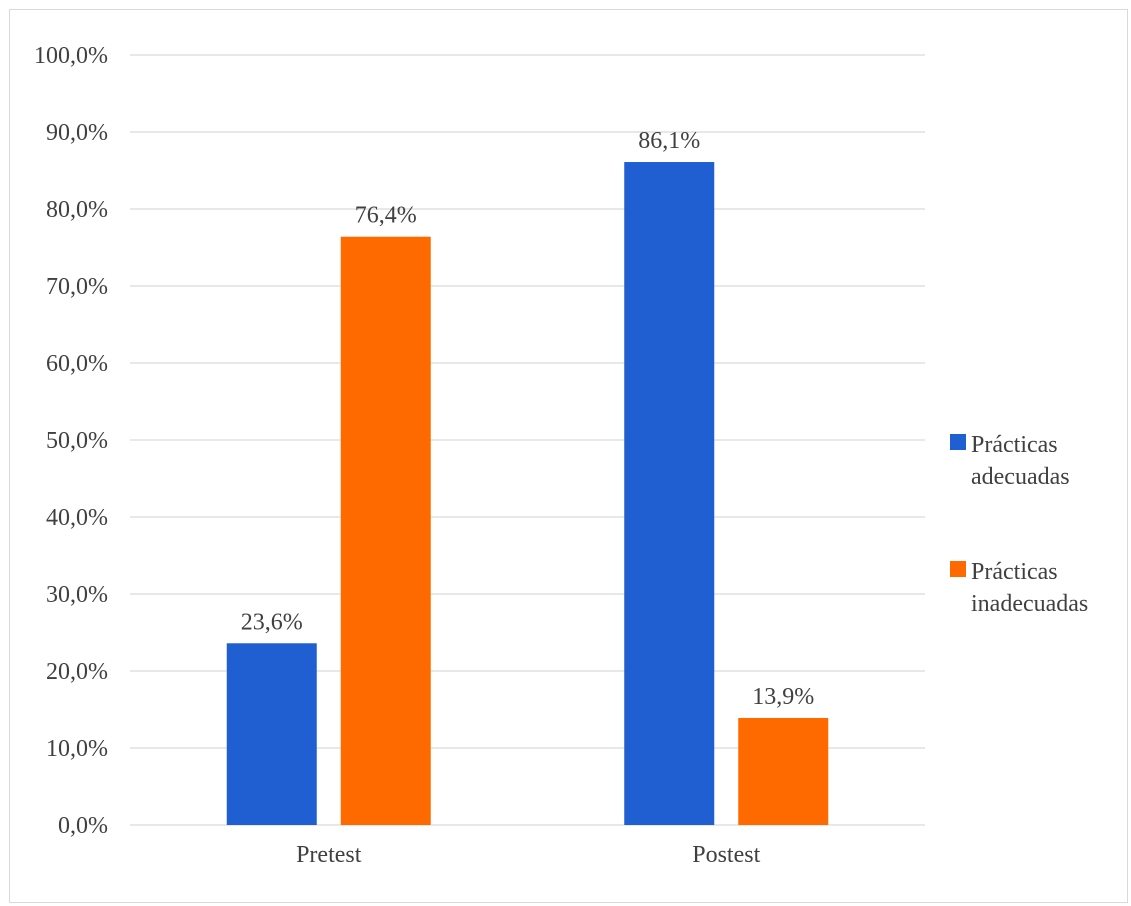 Image resolution: width=1131 pixels, height=906 pixels. Describe the element at coordinates (1029, 604) in the screenshot. I see `legend-label: inadecuadas` at that location.